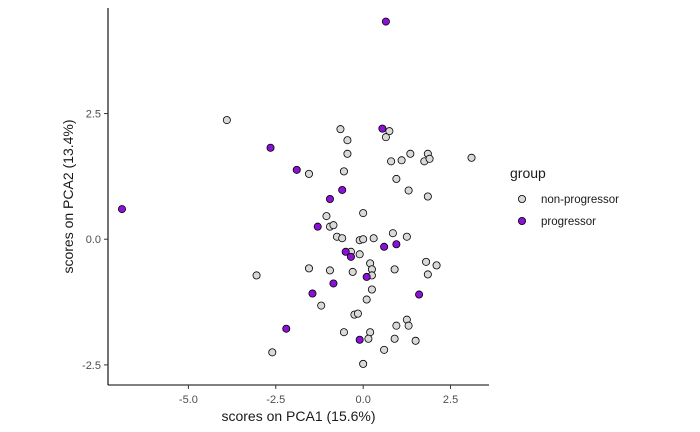 Image resolution: width=700 pixels, height=432 pixels. What do you see at coordinates (91, 366) in the screenshot?
I see `y-tick-label: -2.5` at bounding box center [91, 366].